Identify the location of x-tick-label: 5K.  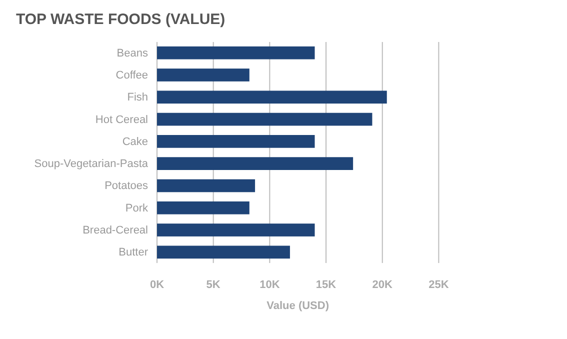
(213, 284).